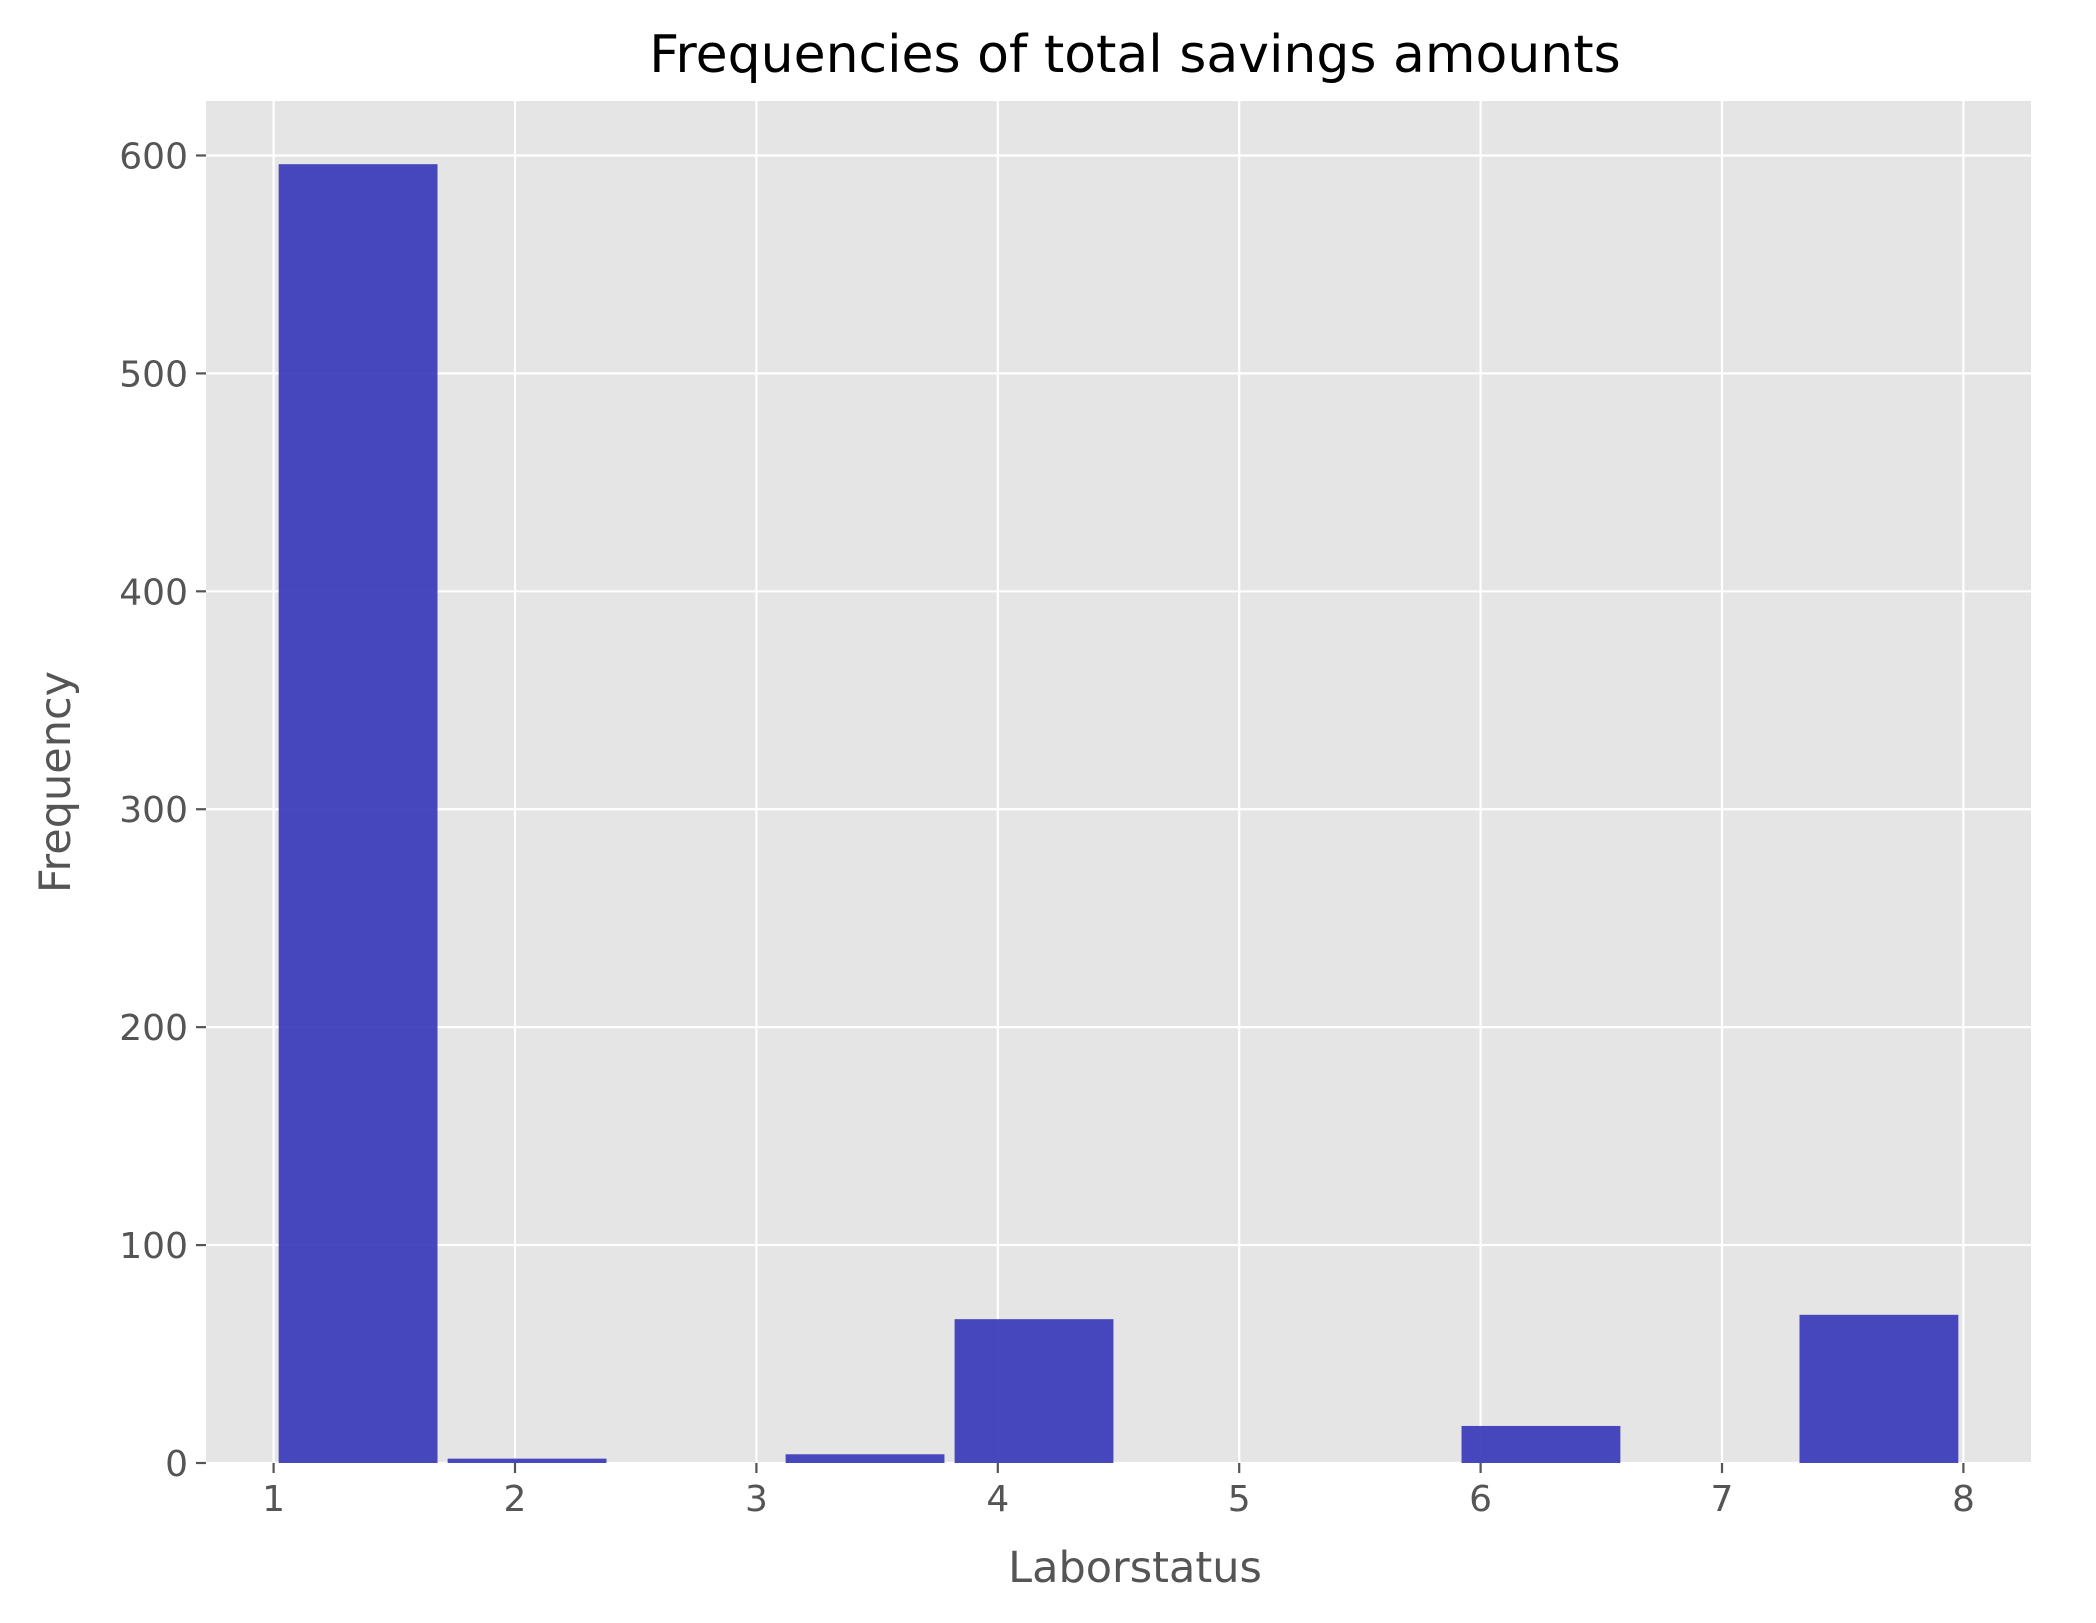 The image size is (2096, 1623). Describe the element at coordinates (1963, 1499) in the screenshot. I see `x-tick-label: 8` at that location.